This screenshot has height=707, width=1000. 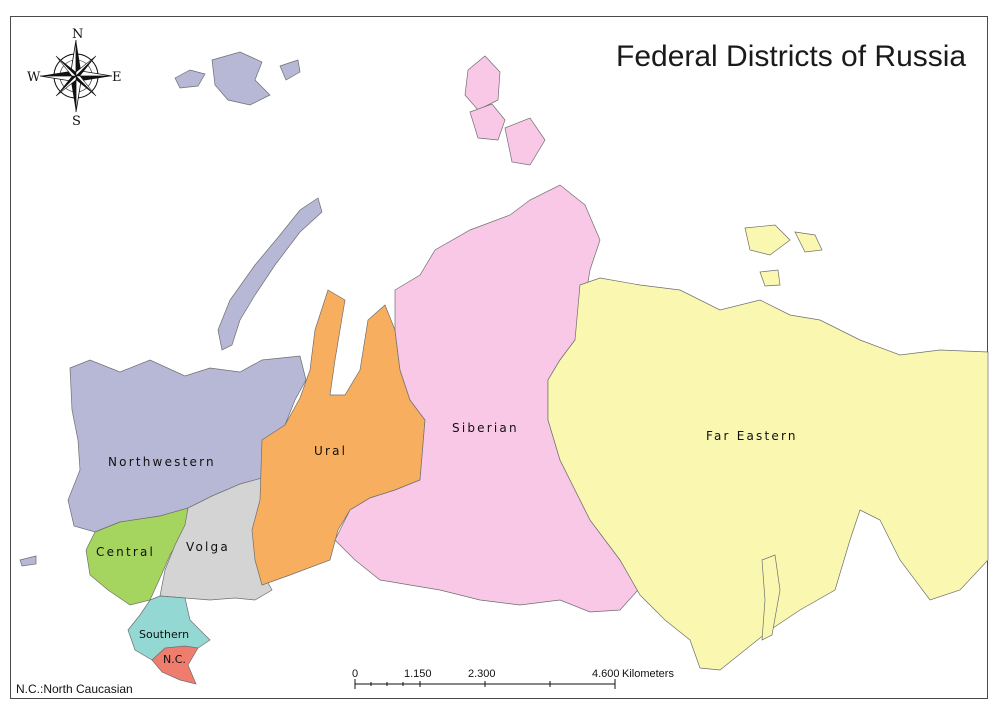 What do you see at coordinates (791, 56) in the screenshot?
I see `map-title: Federal Districts of Russia` at bounding box center [791, 56].